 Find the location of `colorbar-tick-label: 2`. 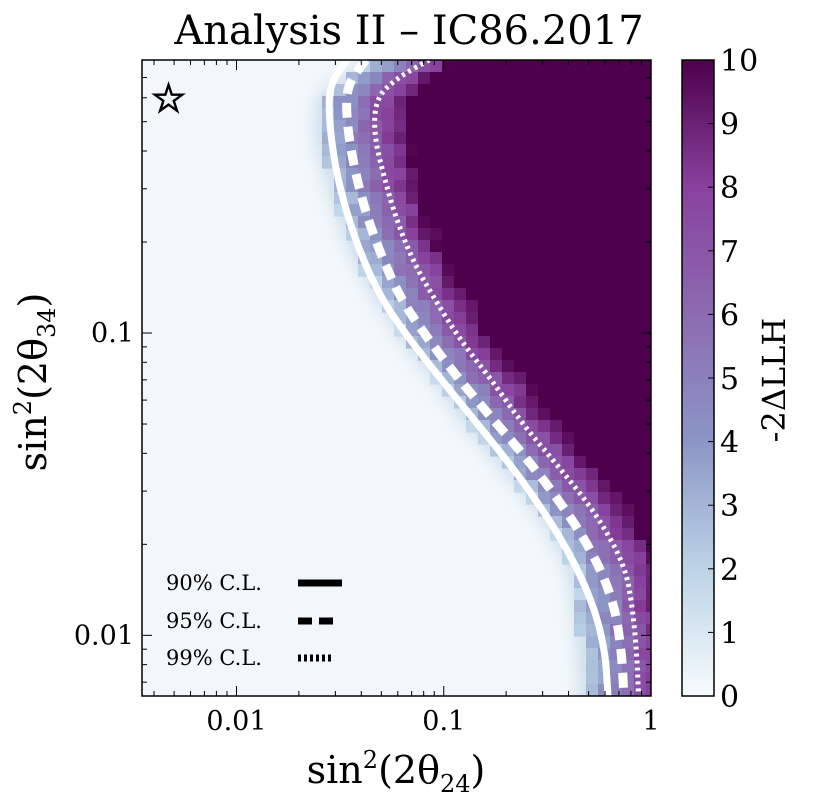

colorbar-tick-label: 2 is located at coordinates (729, 570).